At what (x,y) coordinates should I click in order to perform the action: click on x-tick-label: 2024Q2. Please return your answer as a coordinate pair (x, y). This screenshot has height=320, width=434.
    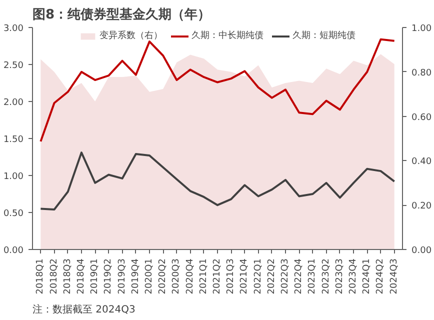
    Looking at the image, I should click on (381, 276).